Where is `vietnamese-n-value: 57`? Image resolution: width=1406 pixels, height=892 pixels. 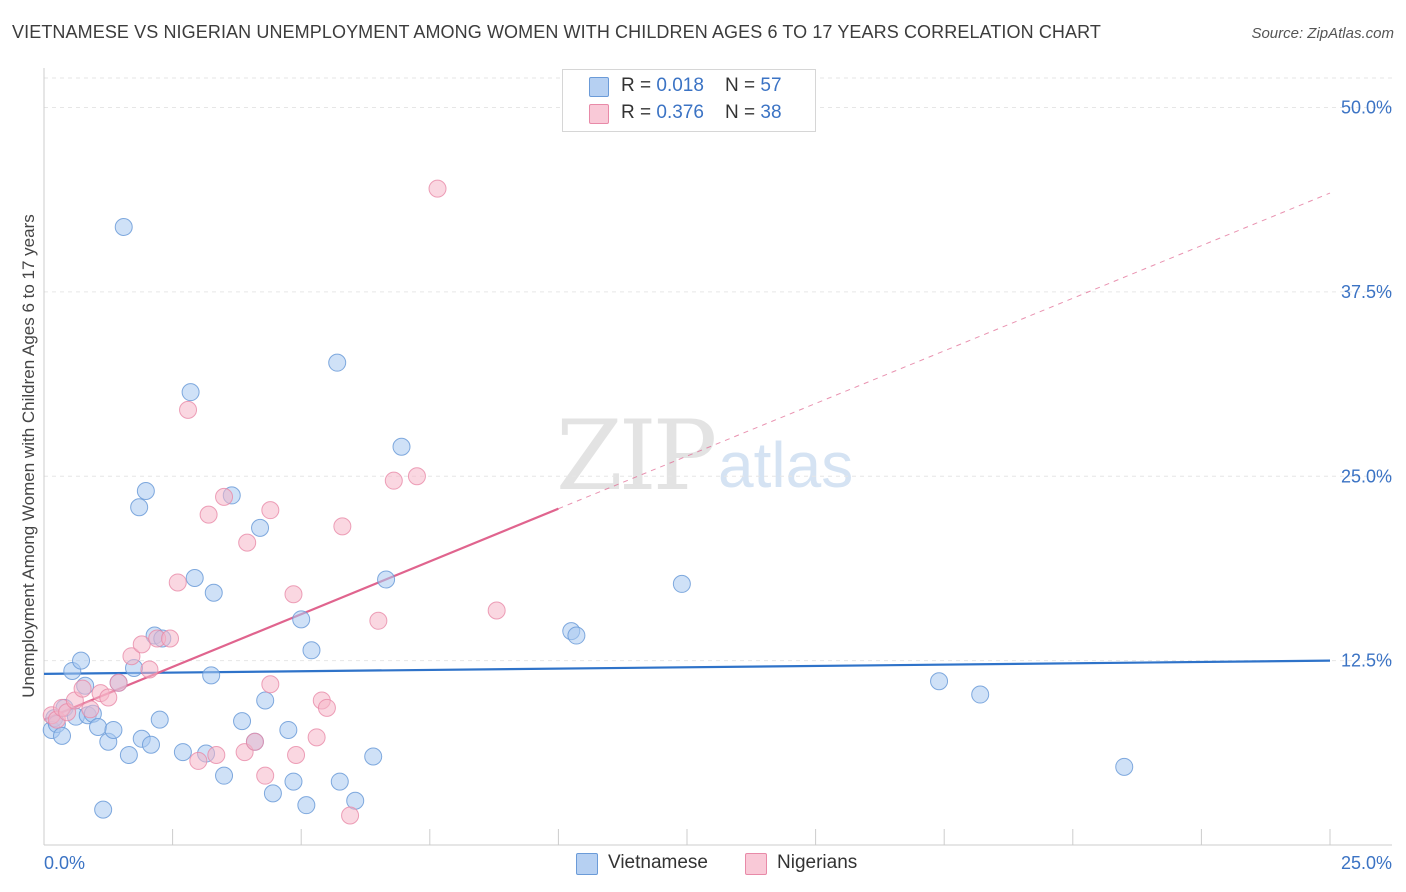 vietnamese-n-value: 57 is located at coordinates (771, 85).